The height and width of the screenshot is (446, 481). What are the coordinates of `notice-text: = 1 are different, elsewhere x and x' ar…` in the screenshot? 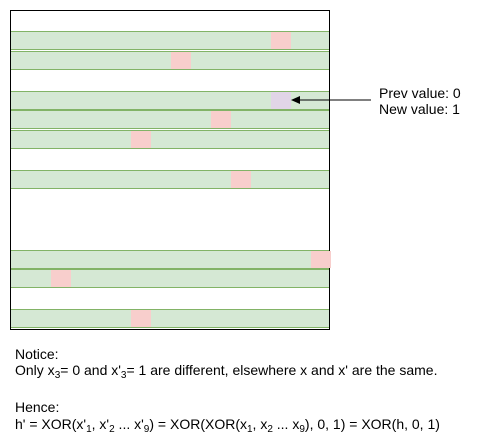 It's located at (282, 370).